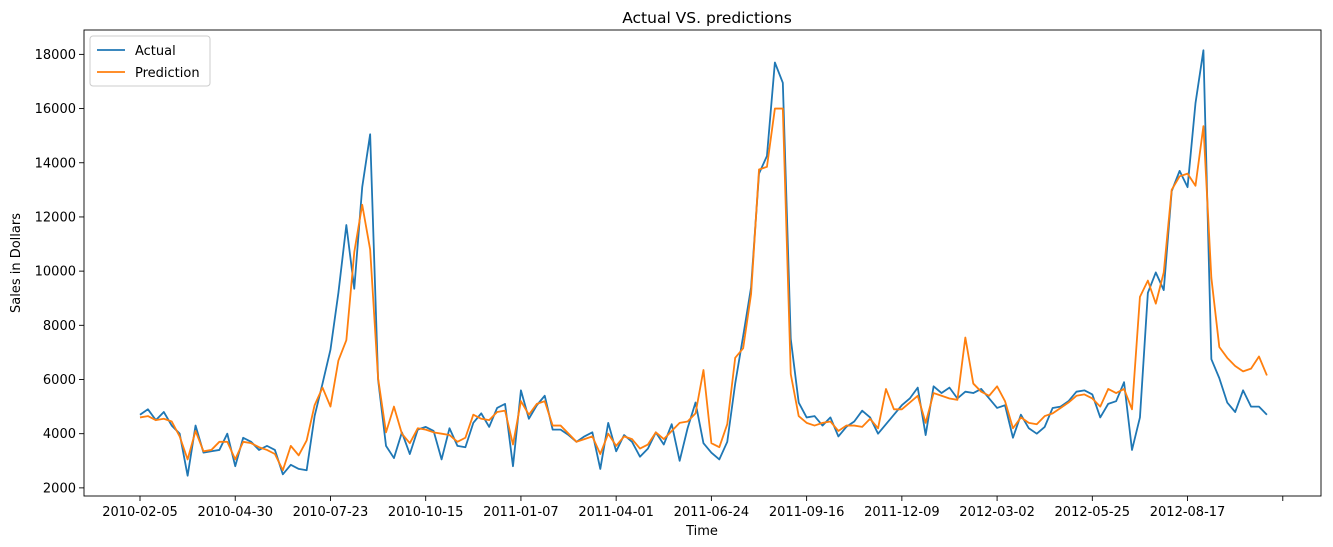  What do you see at coordinates (997, 512) in the screenshot?
I see `x-tick-label: 2012-03-02` at bounding box center [997, 512].